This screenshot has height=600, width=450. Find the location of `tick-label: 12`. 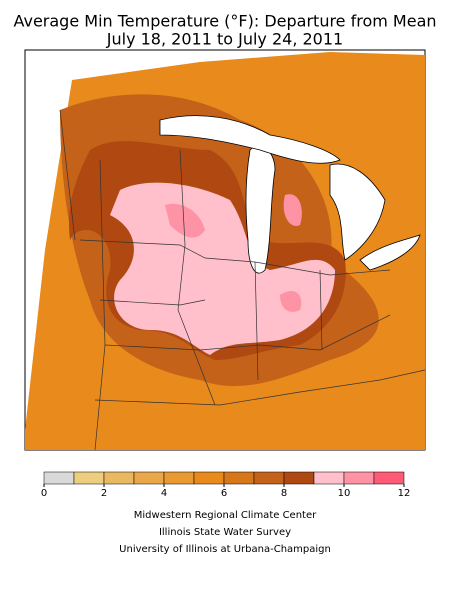

tick-label: 12 is located at coordinates (404, 493).